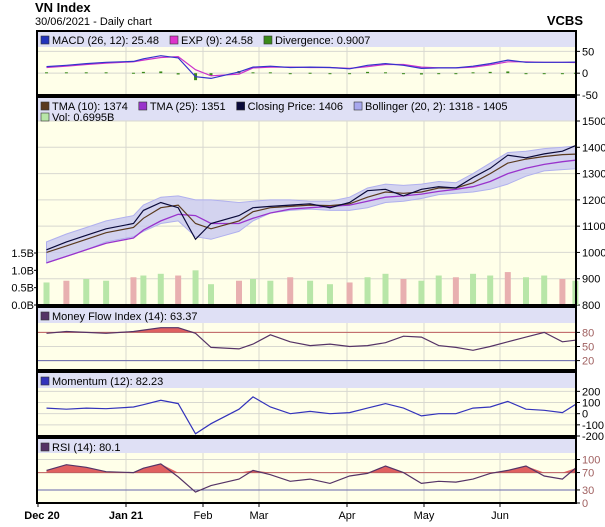 Image resolution: width=605 pixels, height=527 pixels. I want to click on legend-label: TMA (10): 1374, so click(90, 107).